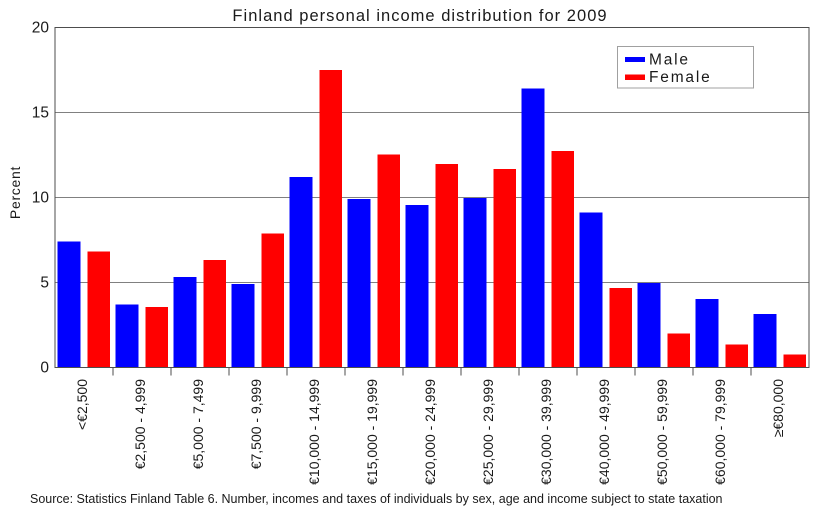 This screenshot has height=512, width=819. I want to click on svg-text: €25,000 - 29,999, so click(488, 432).